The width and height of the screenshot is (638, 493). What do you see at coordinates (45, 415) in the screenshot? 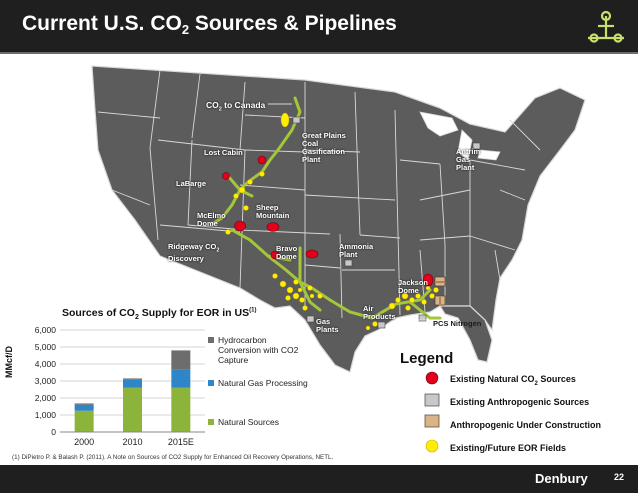
I see `chart-y-tick-label: 1,000` at bounding box center [45, 415].